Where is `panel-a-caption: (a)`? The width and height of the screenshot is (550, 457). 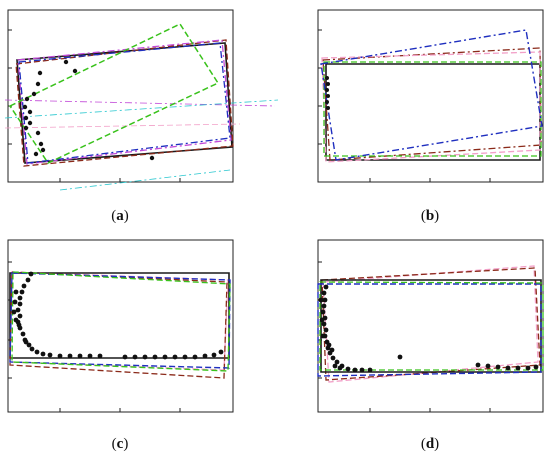
panel-a-caption: (a) is located at coordinates (120, 216).